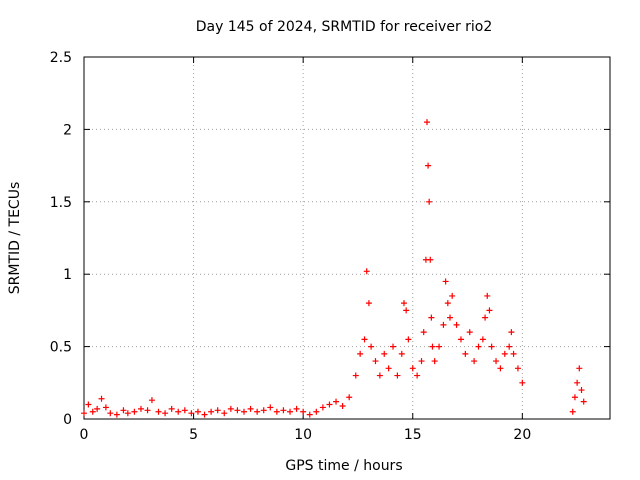  Describe the element at coordinates (61, 348) in the screenshot. I see `y-tick-label: 0.5` at that location.